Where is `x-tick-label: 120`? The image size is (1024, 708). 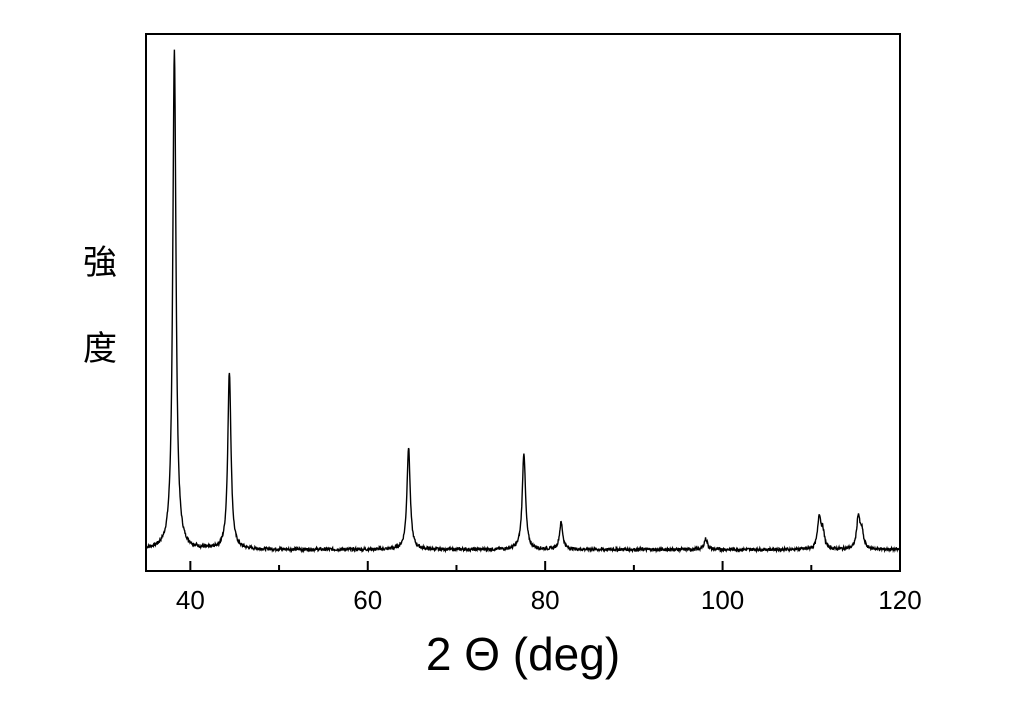
x-tick-label: 120 is located at coordinates (899, 600).